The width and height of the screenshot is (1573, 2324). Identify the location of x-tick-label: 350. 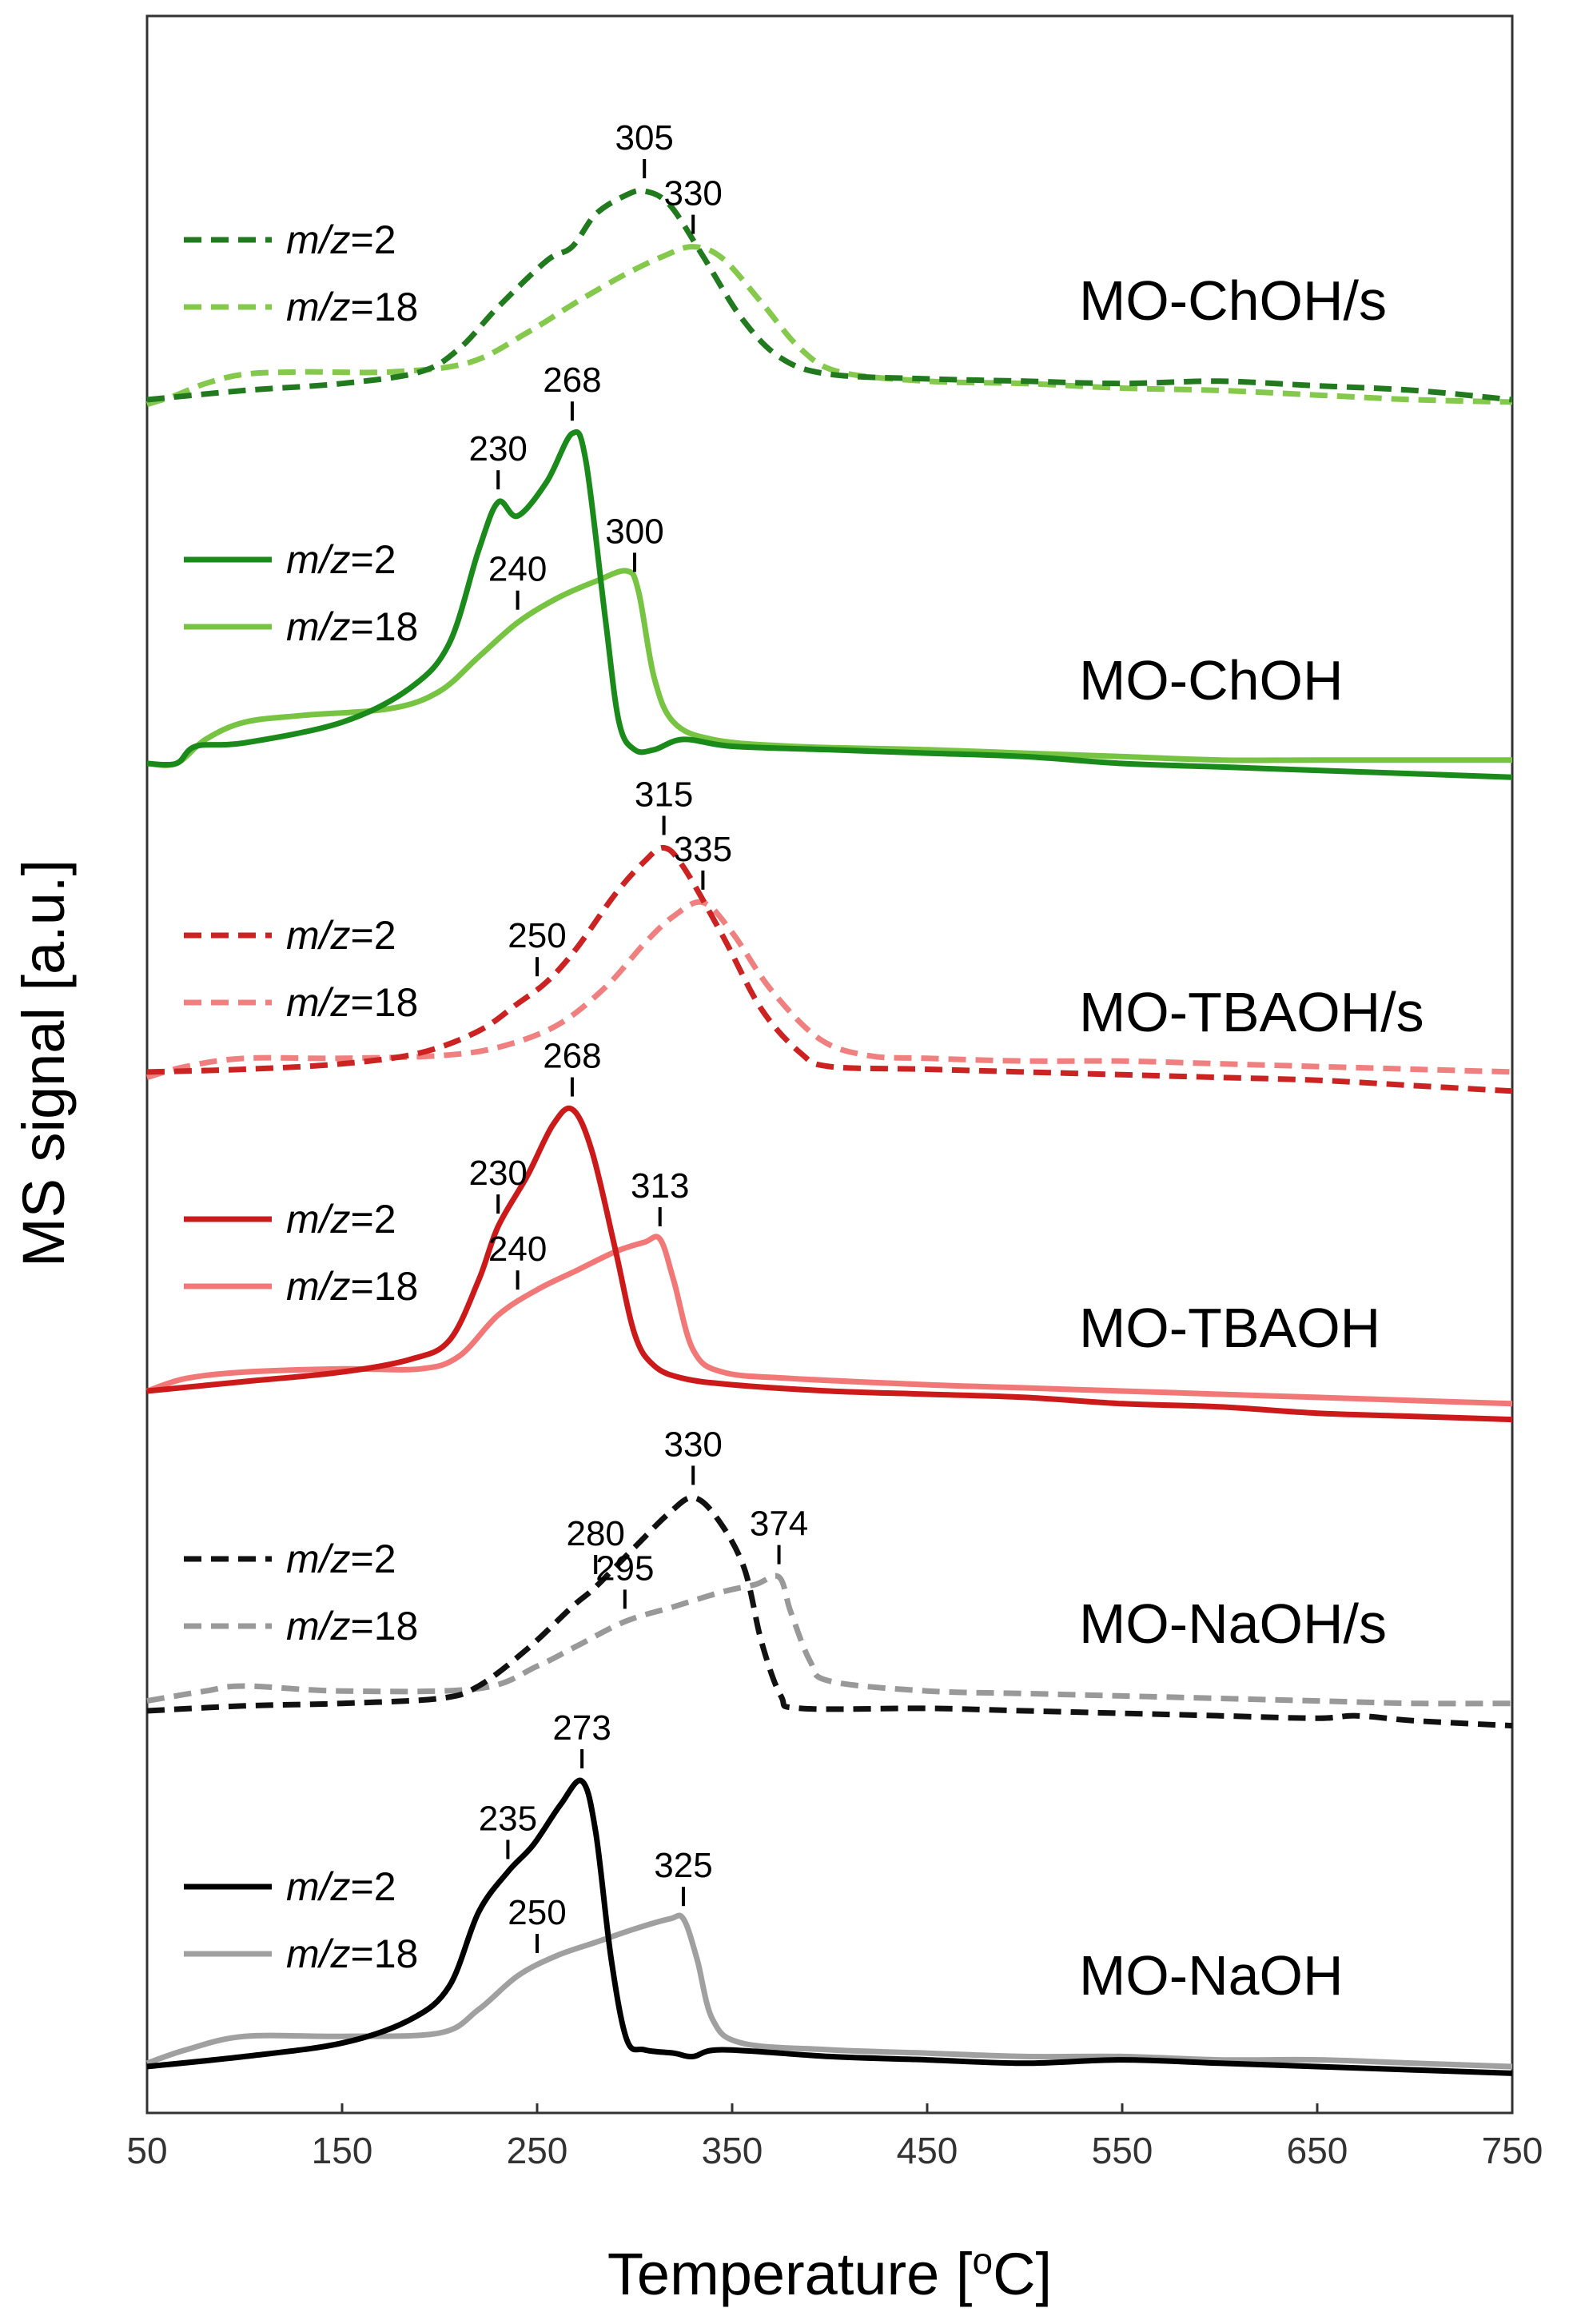
(733, 2150).